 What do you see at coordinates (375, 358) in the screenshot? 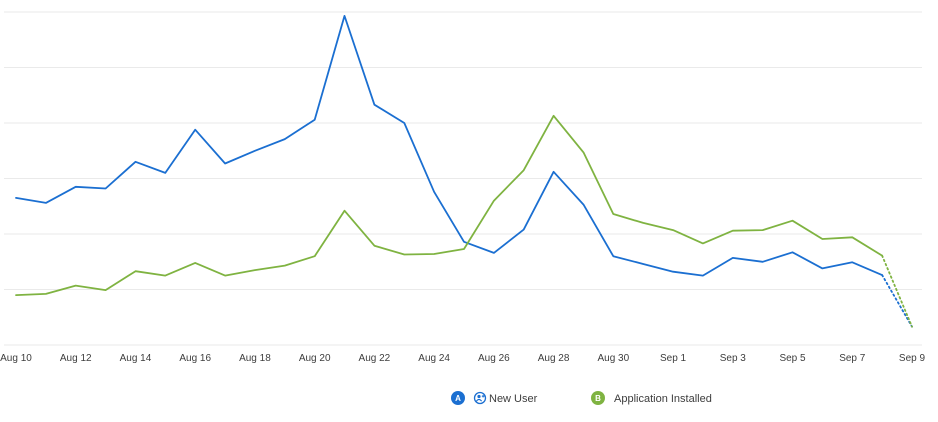
I see `x-tick-label: Aug 22` at bounding box center [375, 358].